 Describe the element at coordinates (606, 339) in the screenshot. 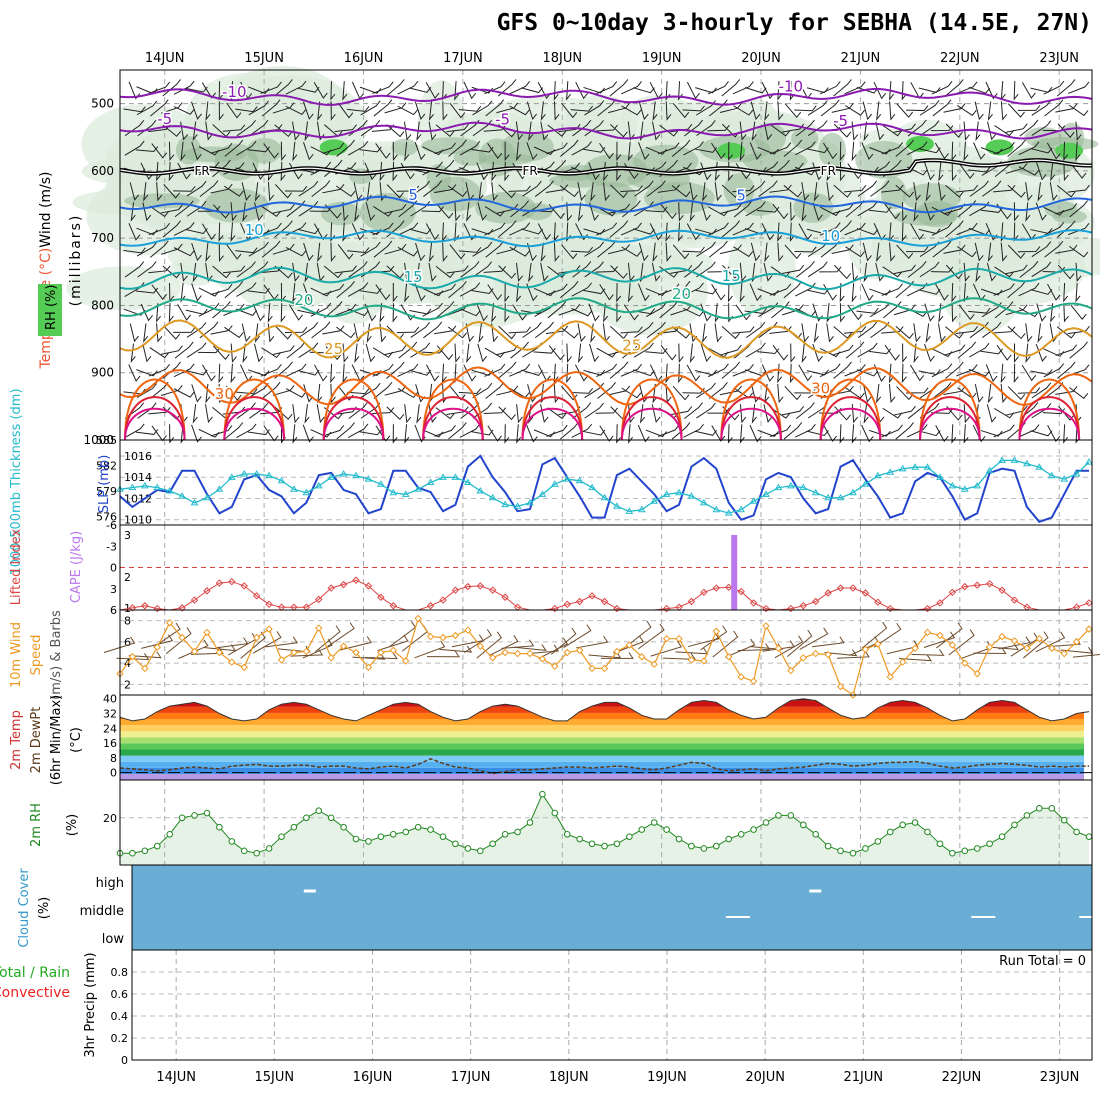

I see `isotherm-line` at that location.